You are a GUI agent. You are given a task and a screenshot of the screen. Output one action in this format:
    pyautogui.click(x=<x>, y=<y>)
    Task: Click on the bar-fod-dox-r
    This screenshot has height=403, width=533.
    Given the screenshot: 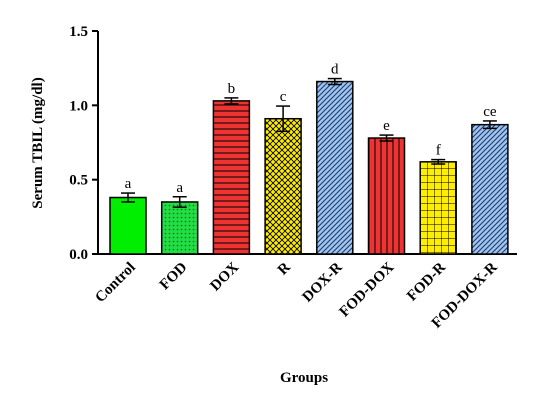 What is the action you would take?
    pyautogui.click(x=490, y=189)
    